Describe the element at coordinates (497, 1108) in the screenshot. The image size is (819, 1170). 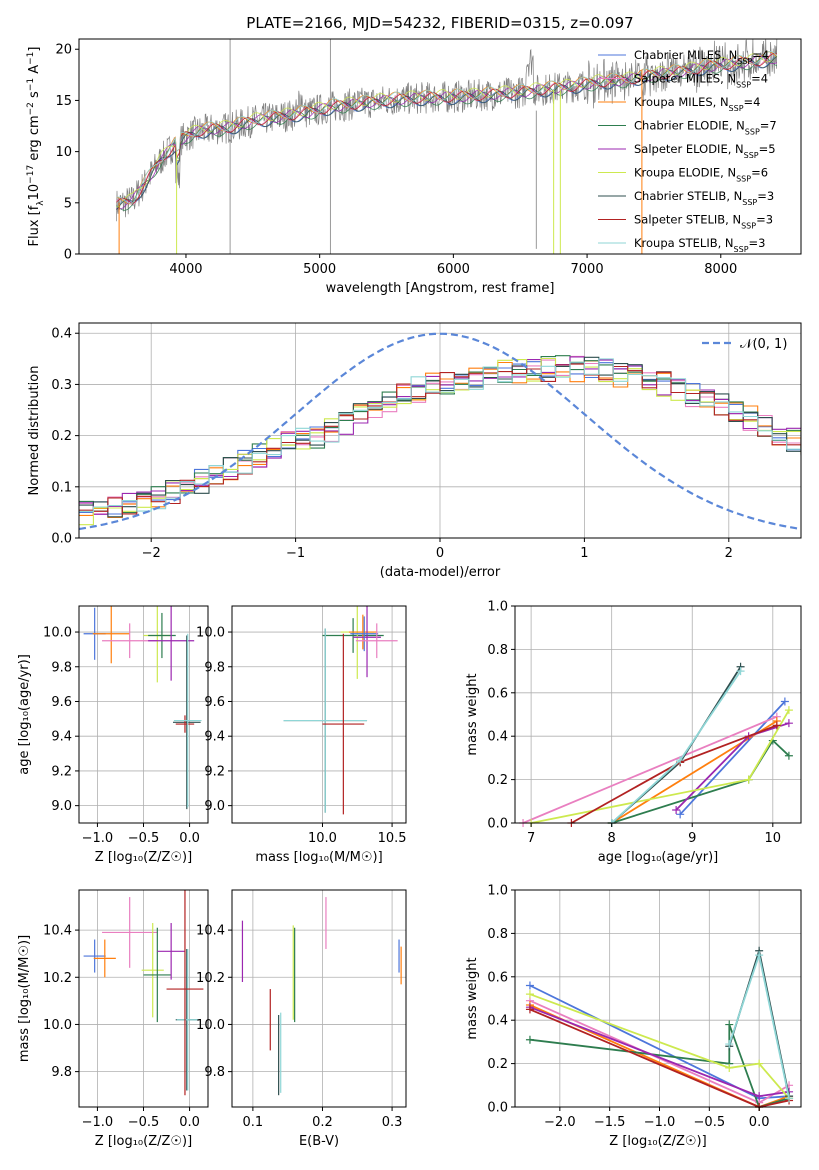
I see `y-tick-label: 0.0` at that location.